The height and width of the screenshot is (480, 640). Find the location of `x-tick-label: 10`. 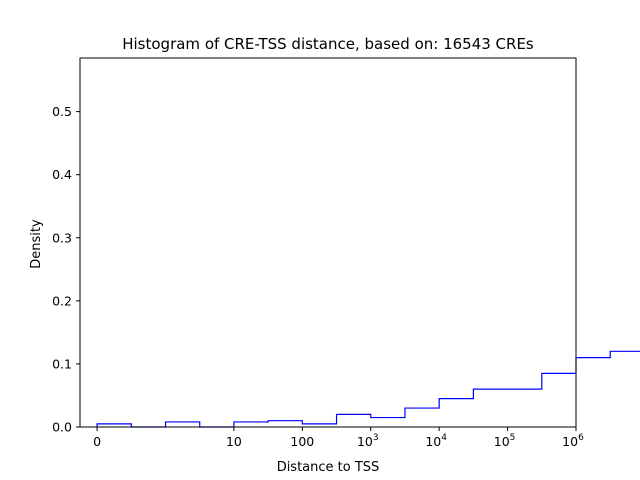

x-tick-label: 10 is located at coordinates (234, 441).